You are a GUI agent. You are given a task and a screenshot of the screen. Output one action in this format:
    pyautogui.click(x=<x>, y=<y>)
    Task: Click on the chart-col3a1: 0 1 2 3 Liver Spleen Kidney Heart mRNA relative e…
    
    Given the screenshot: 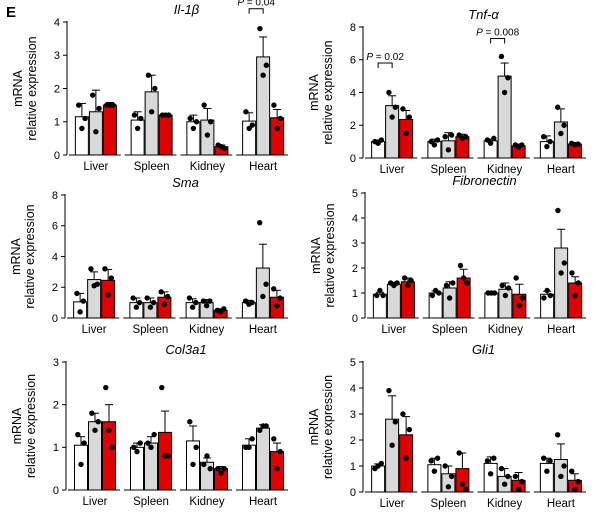 What is the action you would take?
    pyautogui.click(x=149, y=425)
    